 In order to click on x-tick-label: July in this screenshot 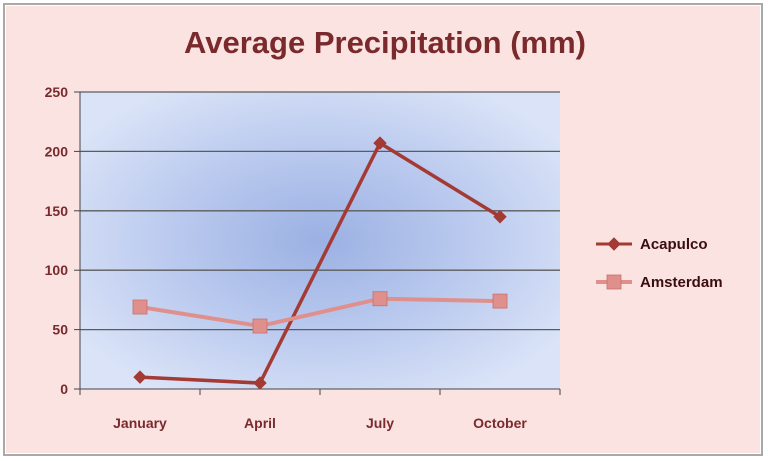, I will do `click(380, 423)`.